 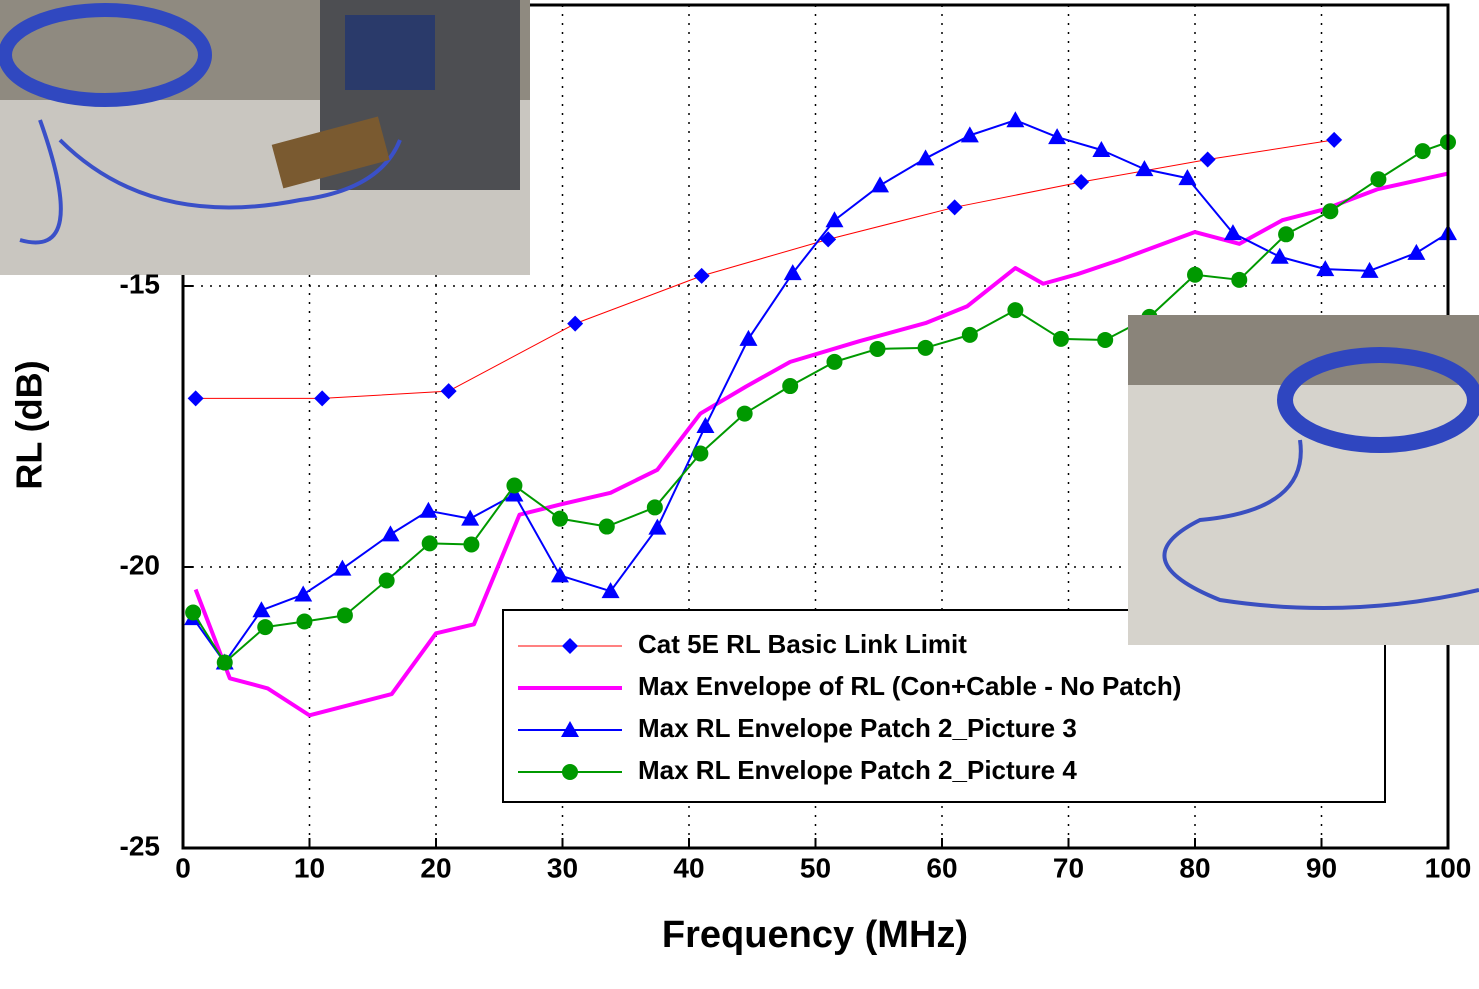 What do you see at coordinates (1194, 867) in the screenshot?
I see `x-tick-label: 80` at bounding box center [1194, 867].